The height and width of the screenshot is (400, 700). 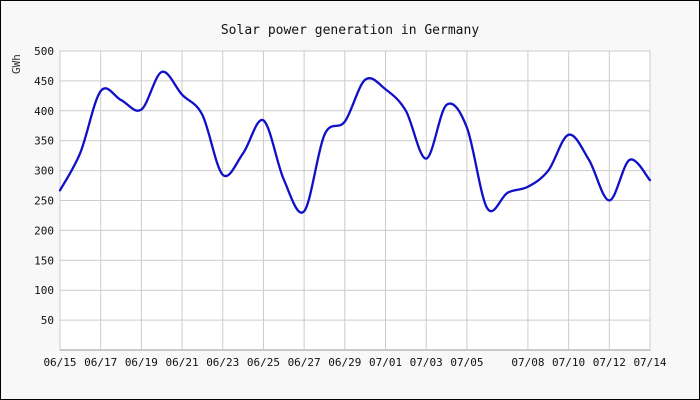 I want to click on y-tick-label: 350, so click(x=44, y=141).